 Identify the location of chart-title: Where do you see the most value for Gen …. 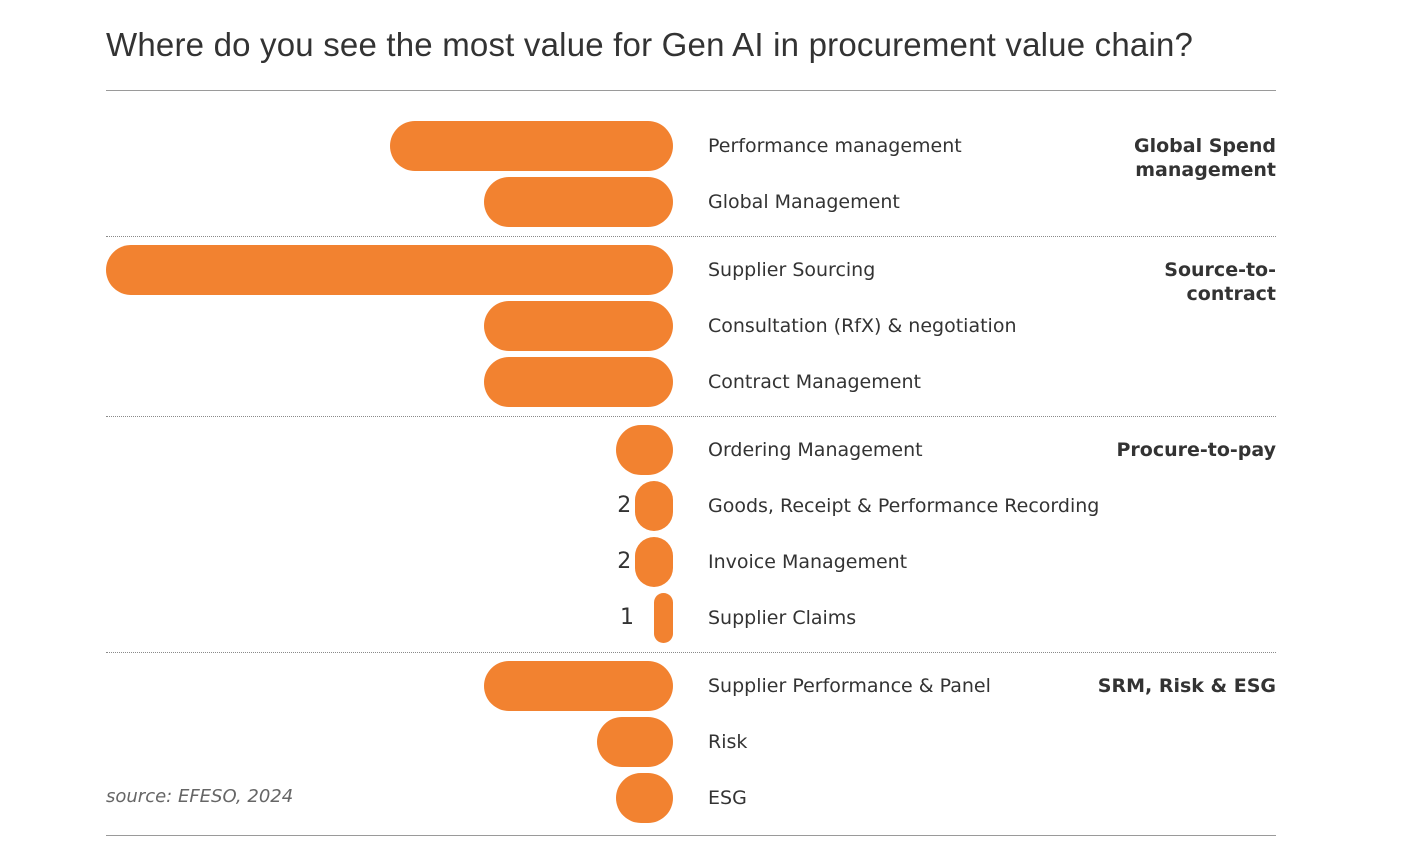
(650, 44).